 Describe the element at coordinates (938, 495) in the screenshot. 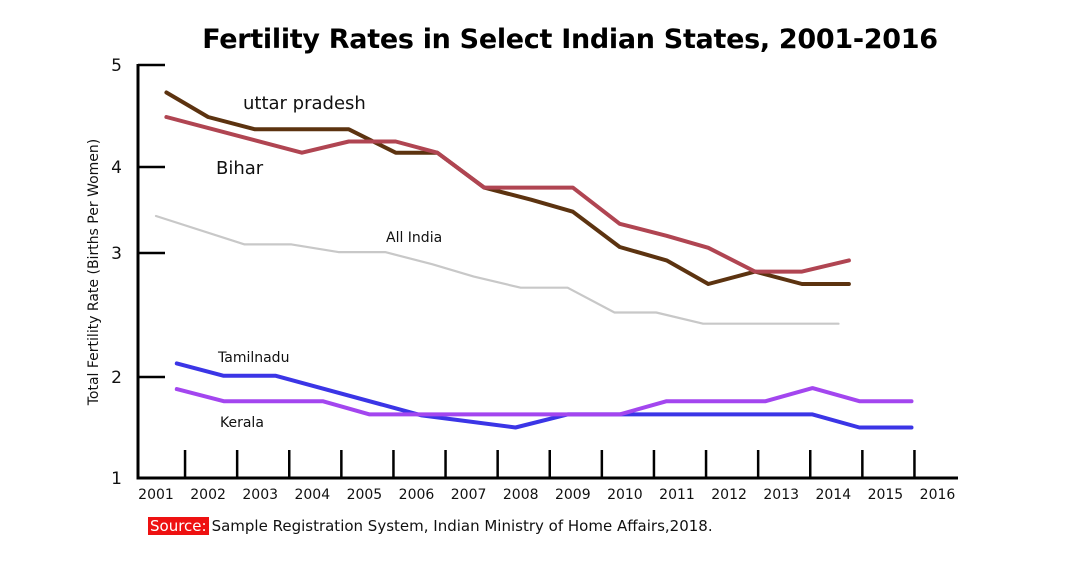

I see `x-tick-label: 2016` at that location.